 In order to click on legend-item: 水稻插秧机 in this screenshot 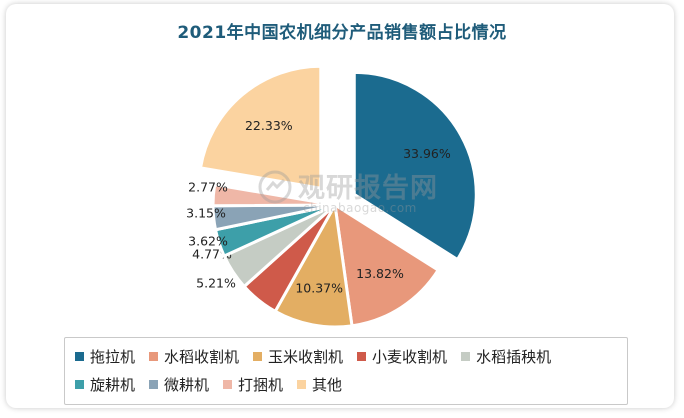, I will do `click(506, 356)`.